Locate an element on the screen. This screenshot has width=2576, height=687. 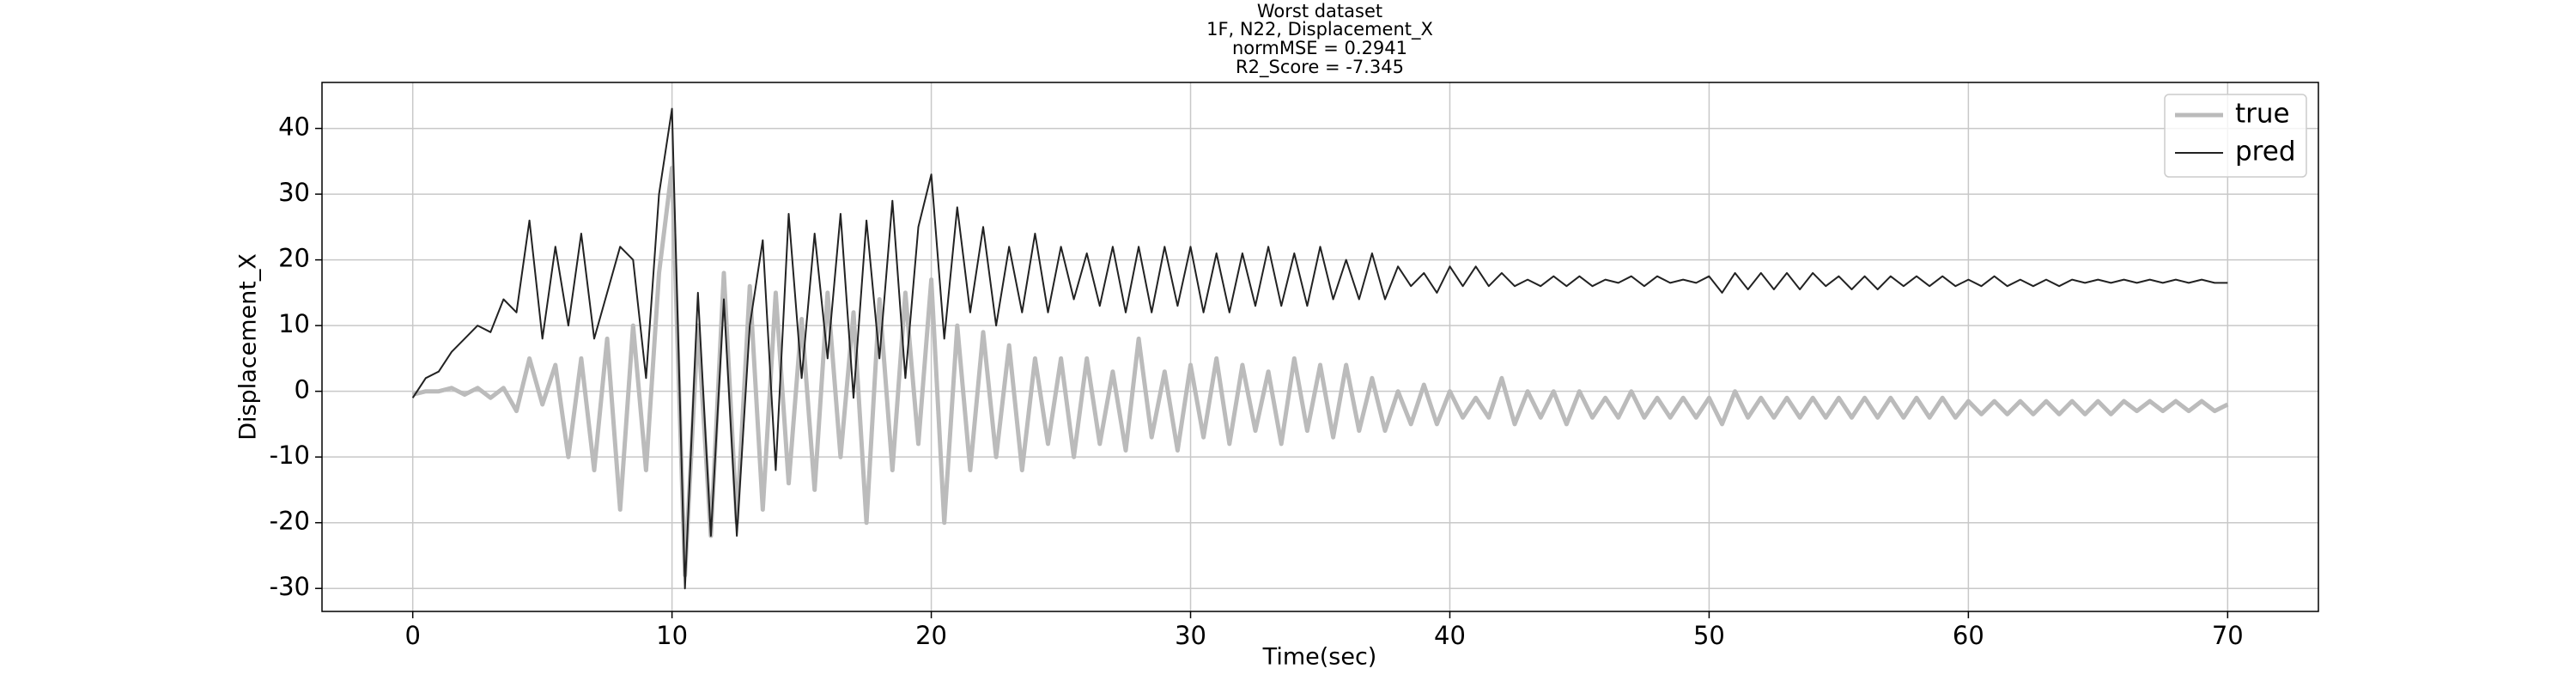
x-tick-label: 60 is located at coordinates (1968, 635).